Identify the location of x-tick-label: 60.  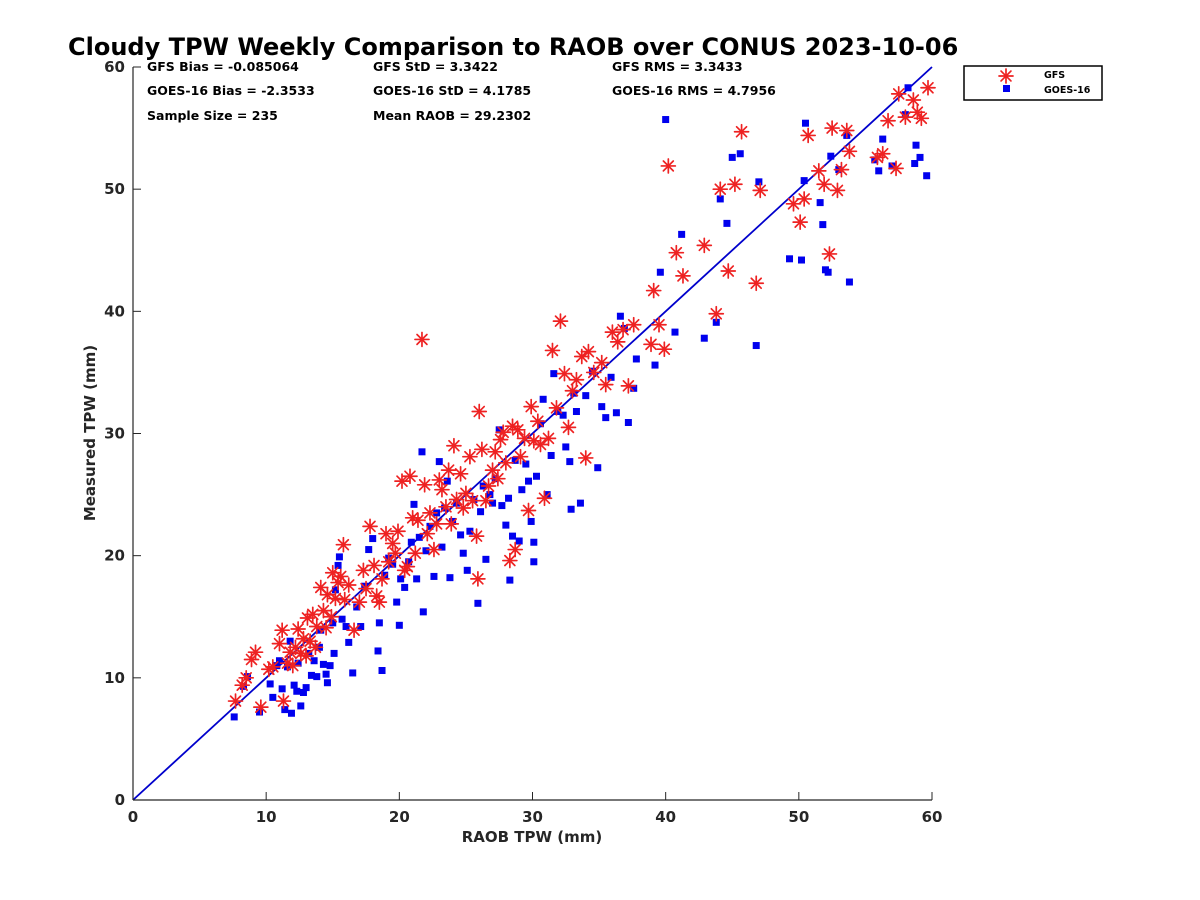
(932, 817).